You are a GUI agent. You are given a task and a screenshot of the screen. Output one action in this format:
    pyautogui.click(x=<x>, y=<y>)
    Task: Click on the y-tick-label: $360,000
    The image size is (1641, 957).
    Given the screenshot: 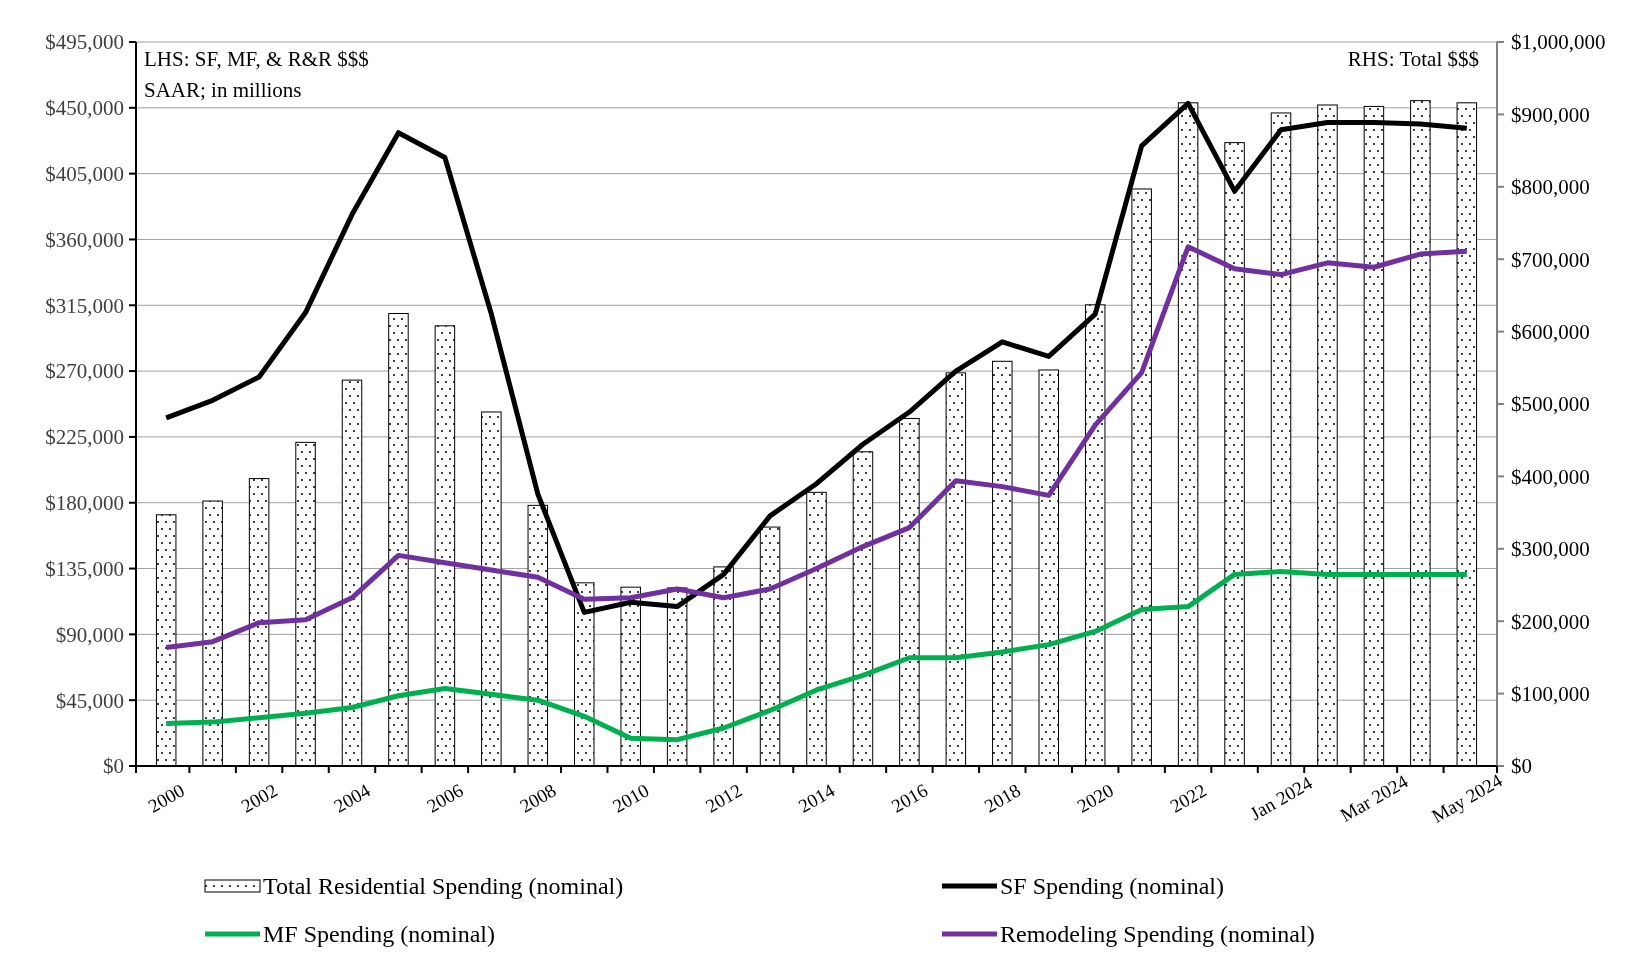 What is the action you would take?
    pyautogui.click(x=84, y=239)
    